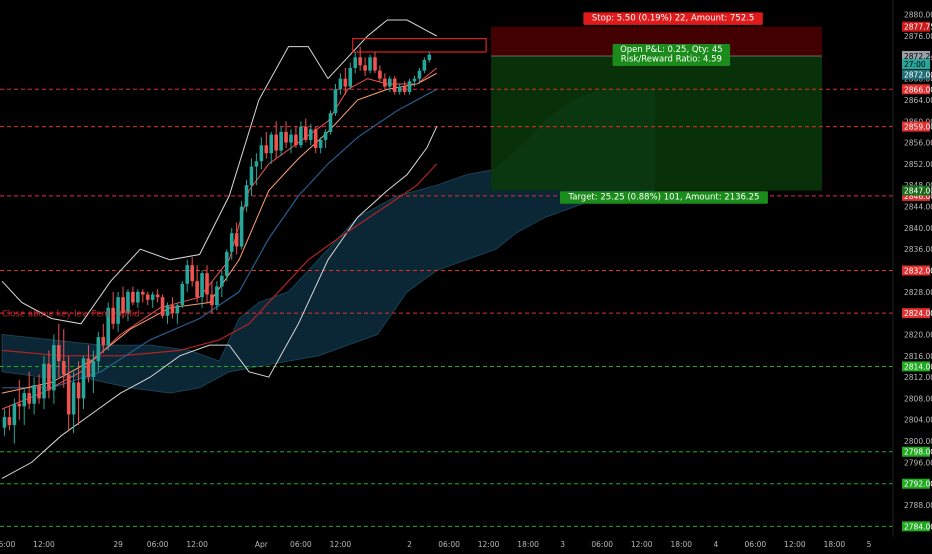 This screenshot has height=554, width=932. I want to click on stop-label-bg, so click(673, 18).